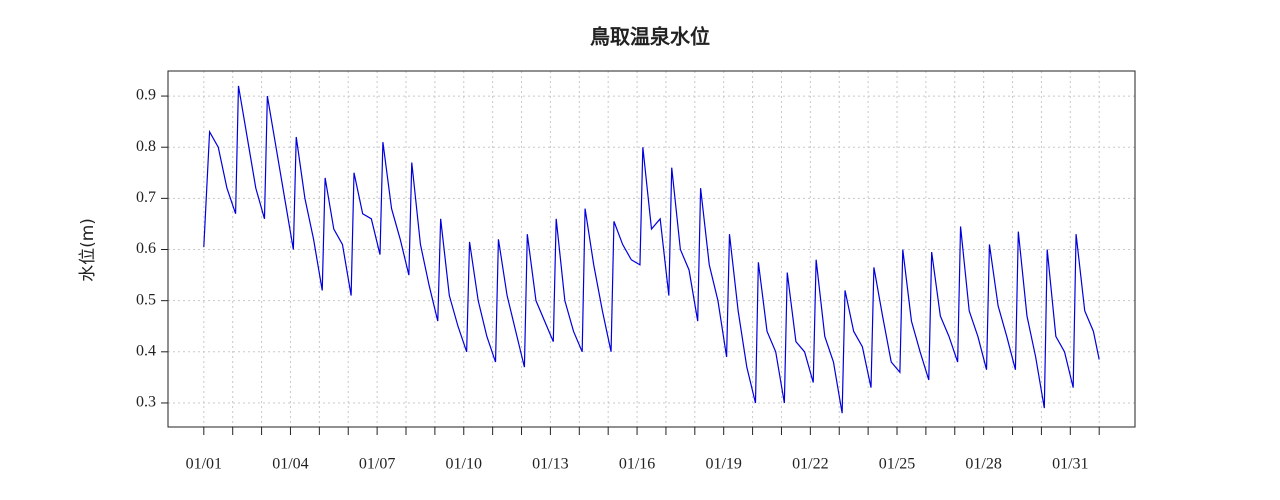 This screenshot has width=1280, height=500. I want to click on x-tick-label: 01/25, so click(897, 464).